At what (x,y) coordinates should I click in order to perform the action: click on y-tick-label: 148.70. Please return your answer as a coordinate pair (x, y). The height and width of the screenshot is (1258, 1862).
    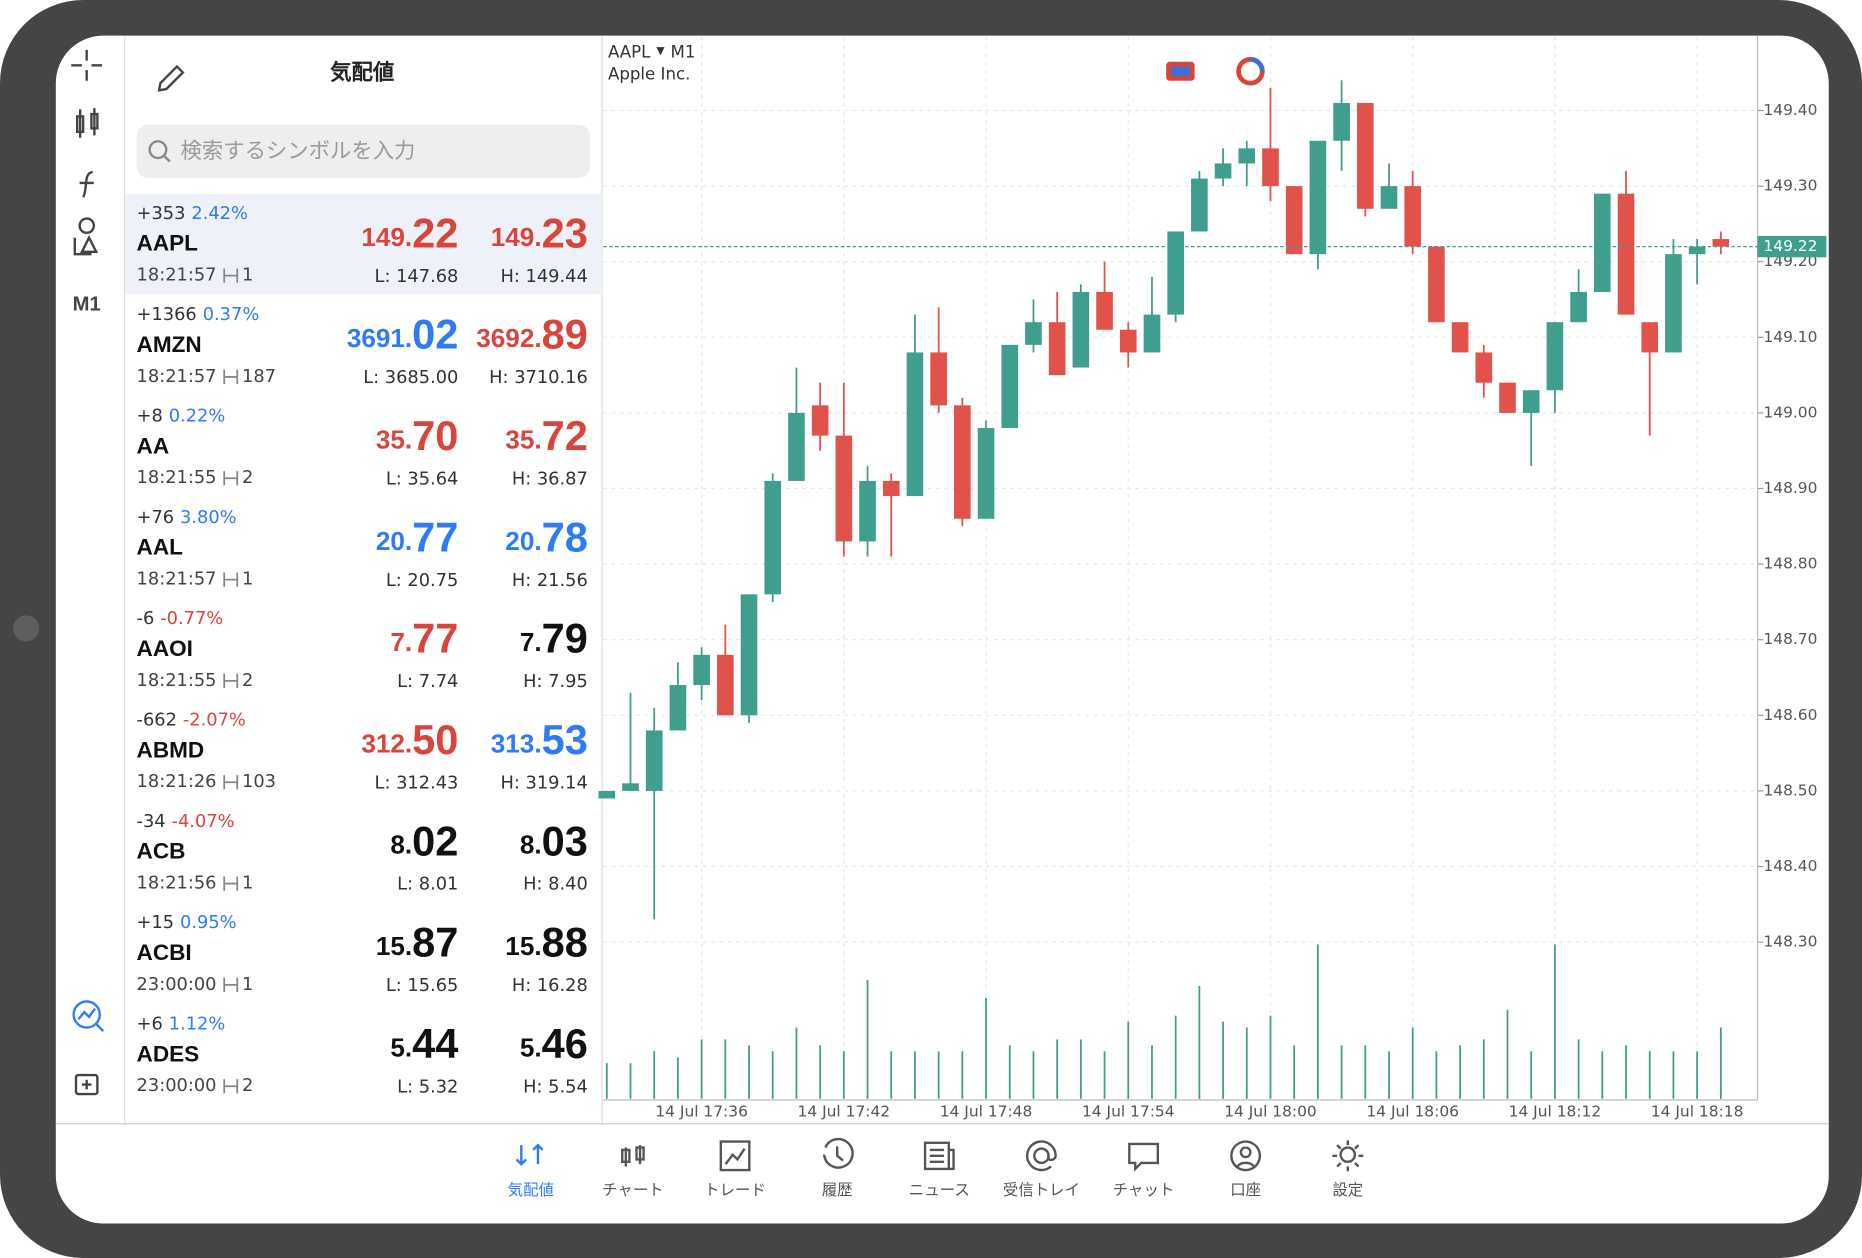
    Looking at the image, I should click on (1790, 639).